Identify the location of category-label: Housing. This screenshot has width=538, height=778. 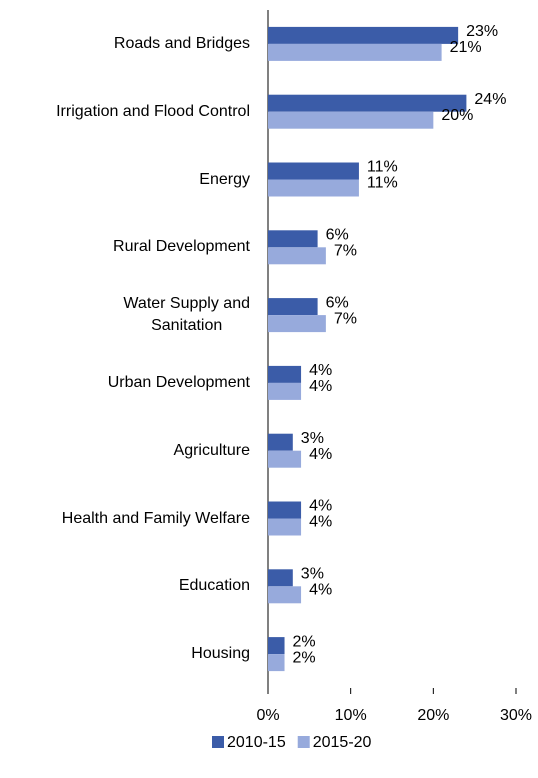
(220, 654).